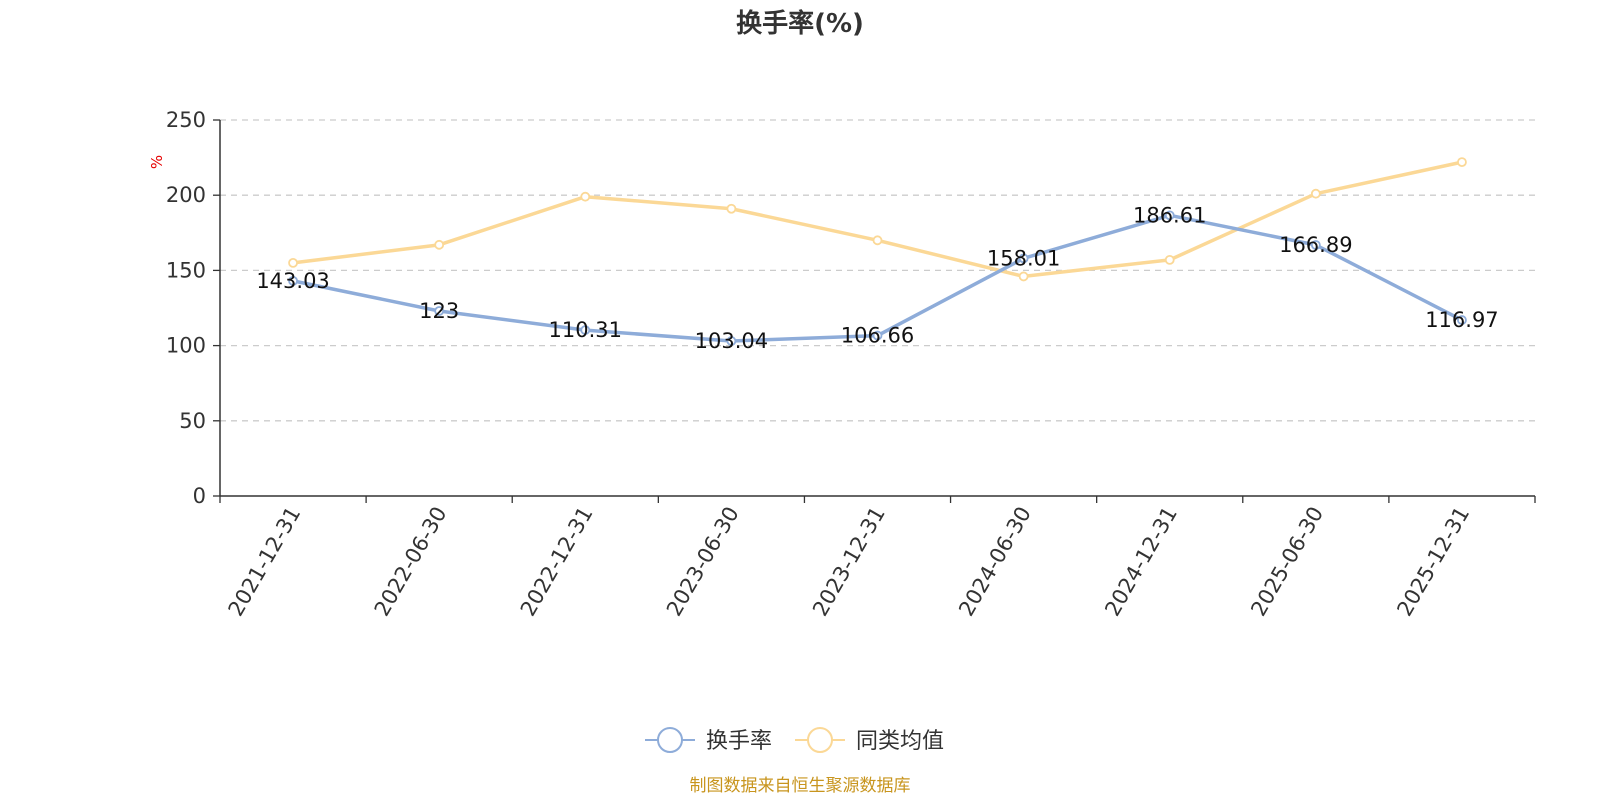 The height and width of the screenshot is (800, 1600). I want to click on legend-item-peer-average: 同类均值, so click(869, 740).